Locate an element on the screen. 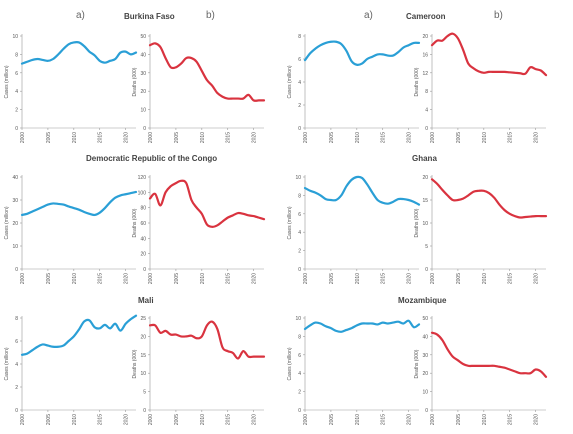 The width and height of the screenshot is (573, 434). y-tick-label: 30 is located at coordinates (15, 201).